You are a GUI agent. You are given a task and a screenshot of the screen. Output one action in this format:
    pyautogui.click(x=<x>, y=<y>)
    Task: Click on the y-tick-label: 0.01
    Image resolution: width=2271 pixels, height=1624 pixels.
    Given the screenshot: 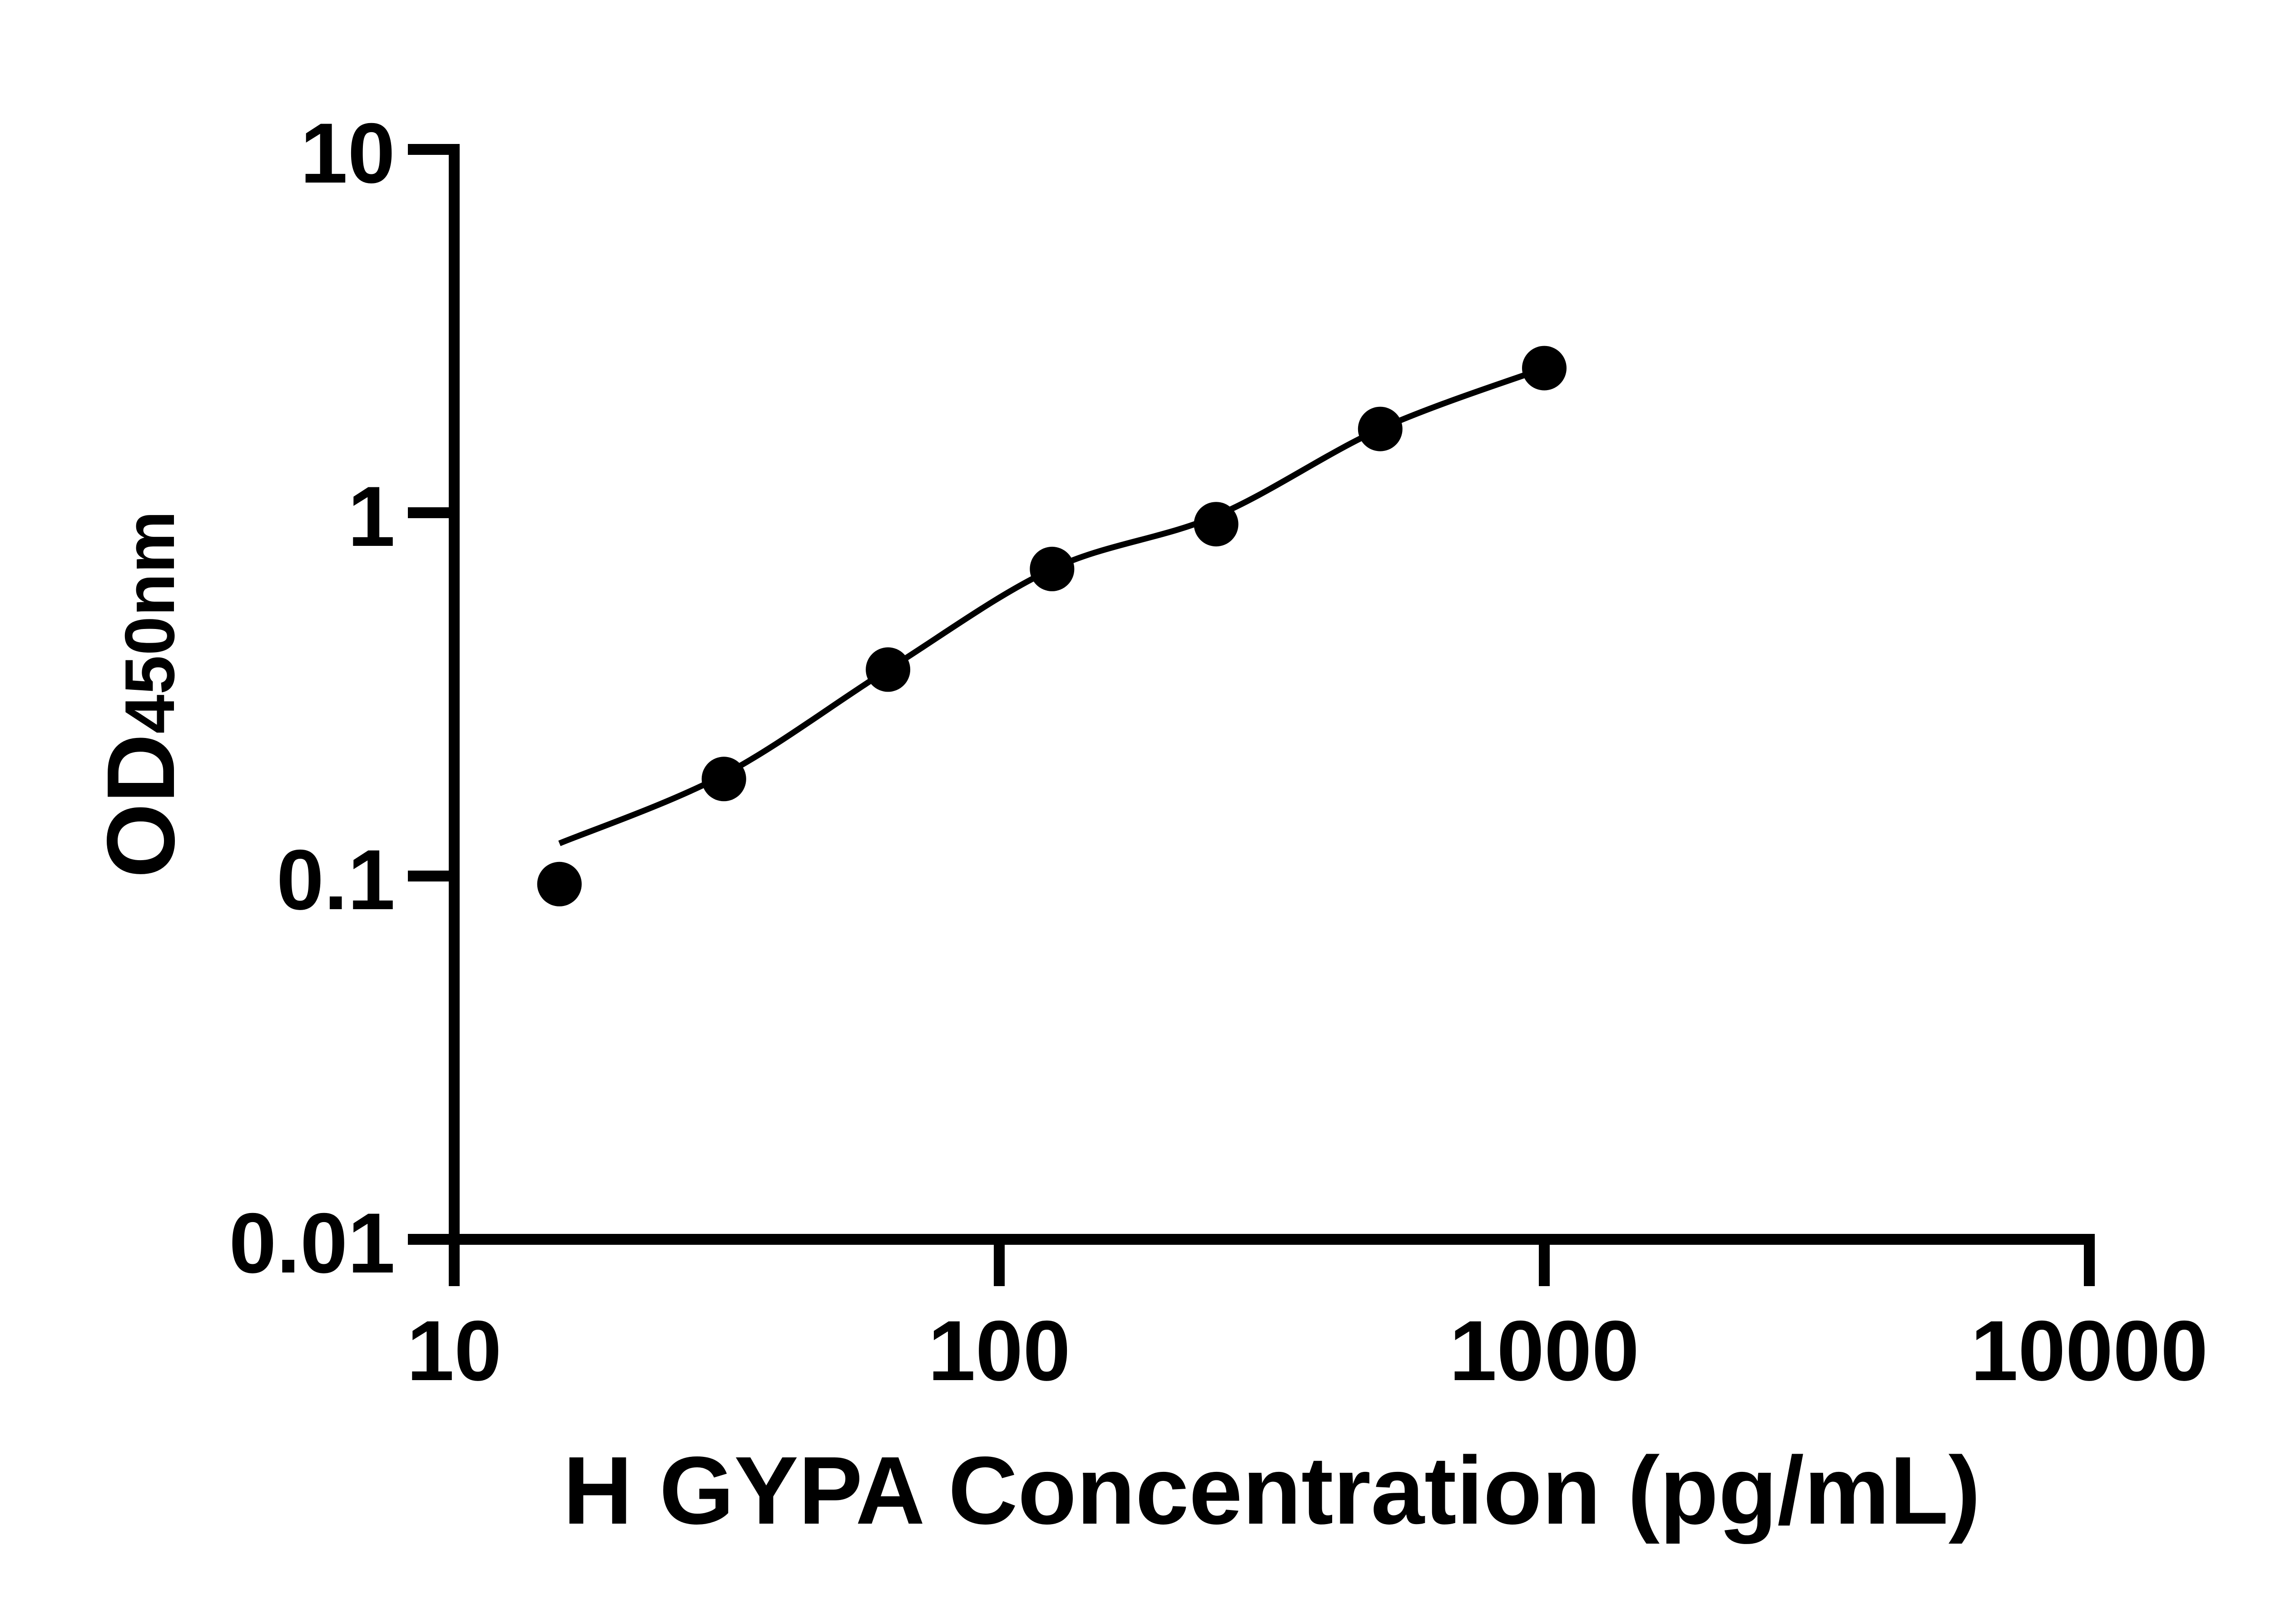 What is the action you would take?
    pyautogui.click(x=312, y=1243)
    